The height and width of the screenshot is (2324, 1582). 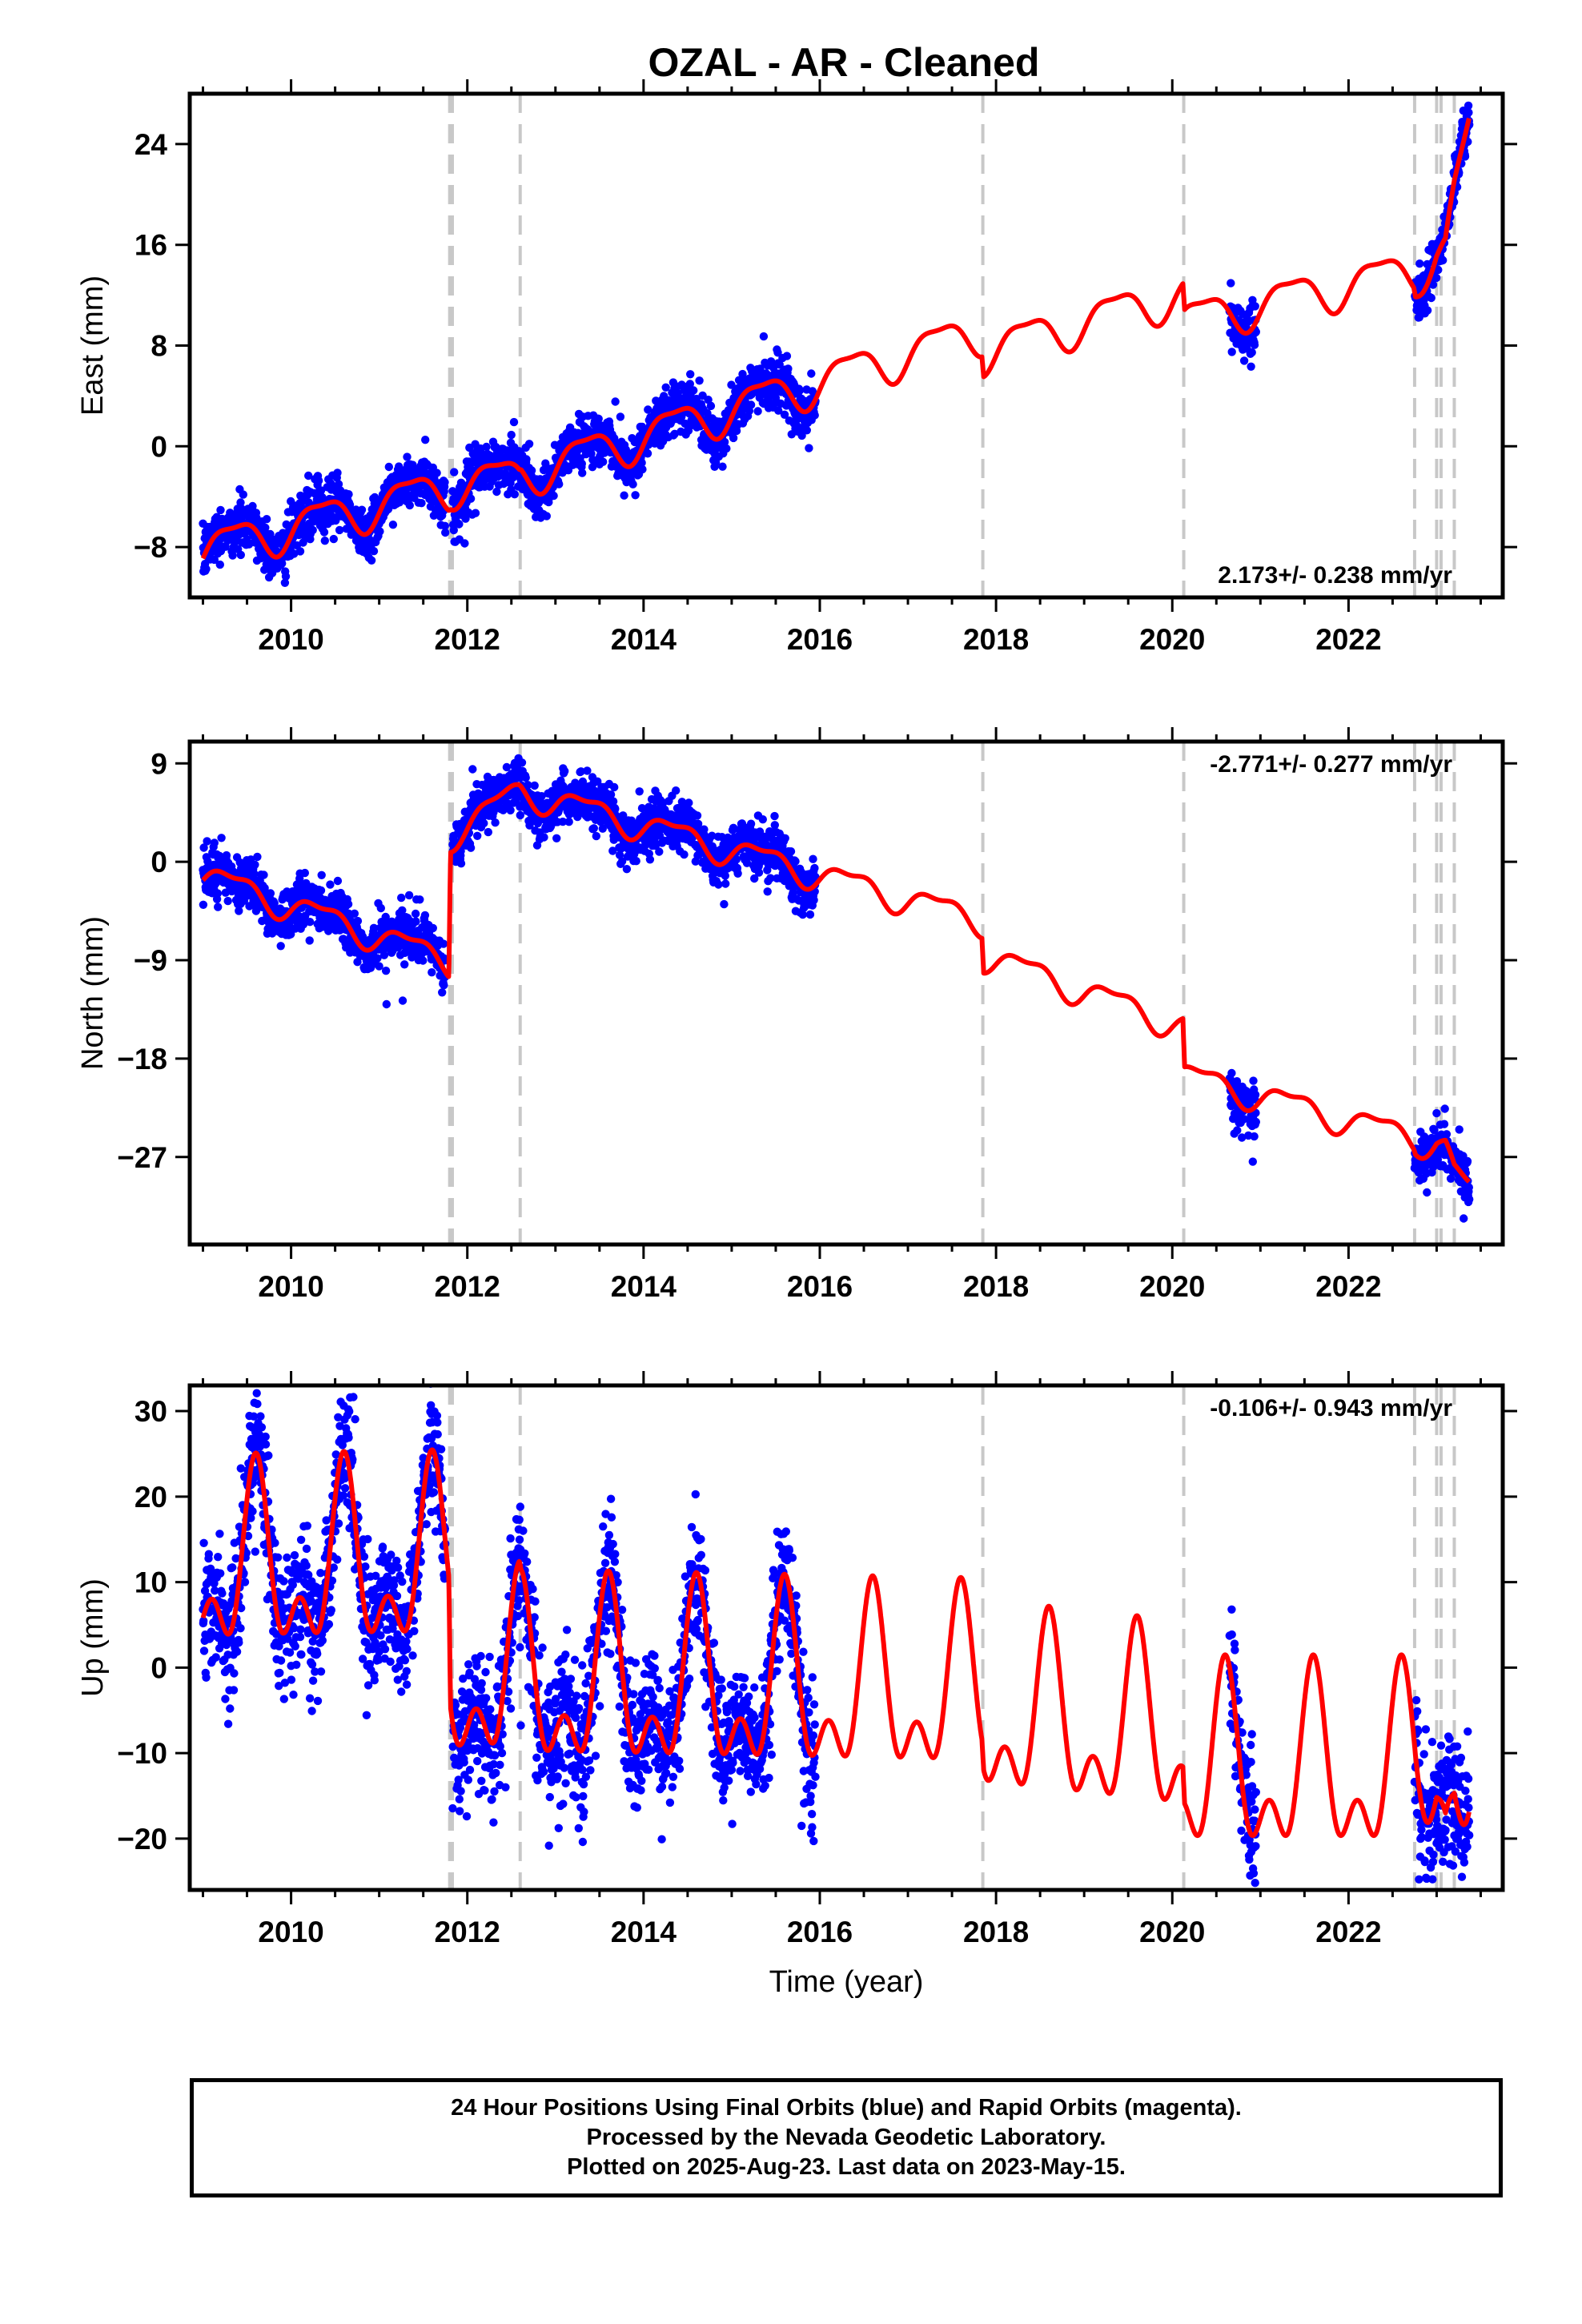 I want to click on y-tick-label: −9, so click(x=151, y=961).